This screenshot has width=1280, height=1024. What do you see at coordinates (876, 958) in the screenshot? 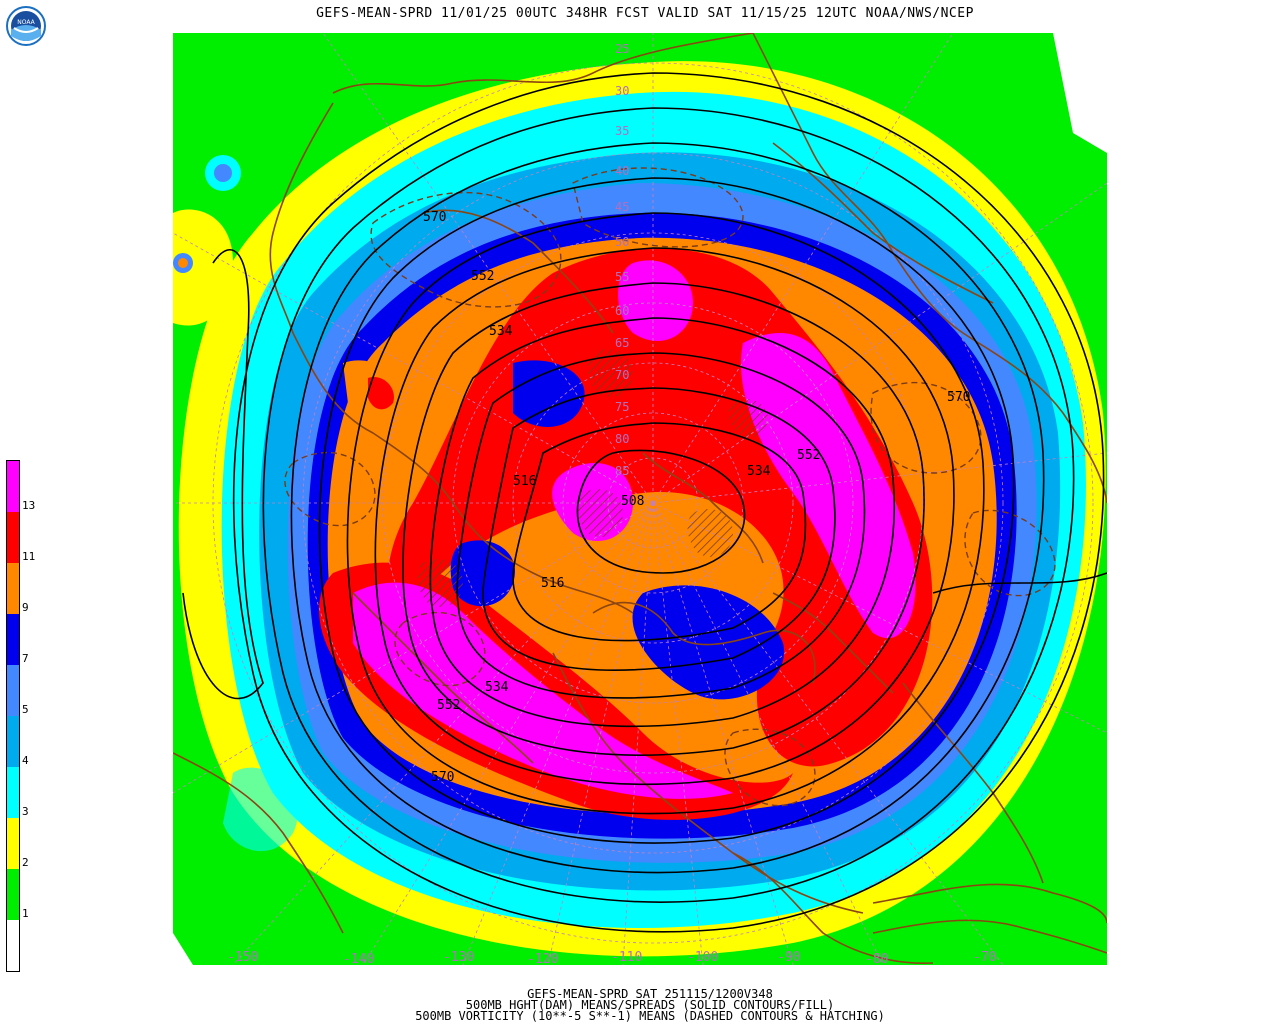
I see `longitude-label: -80` at bounding box center [876, 958].